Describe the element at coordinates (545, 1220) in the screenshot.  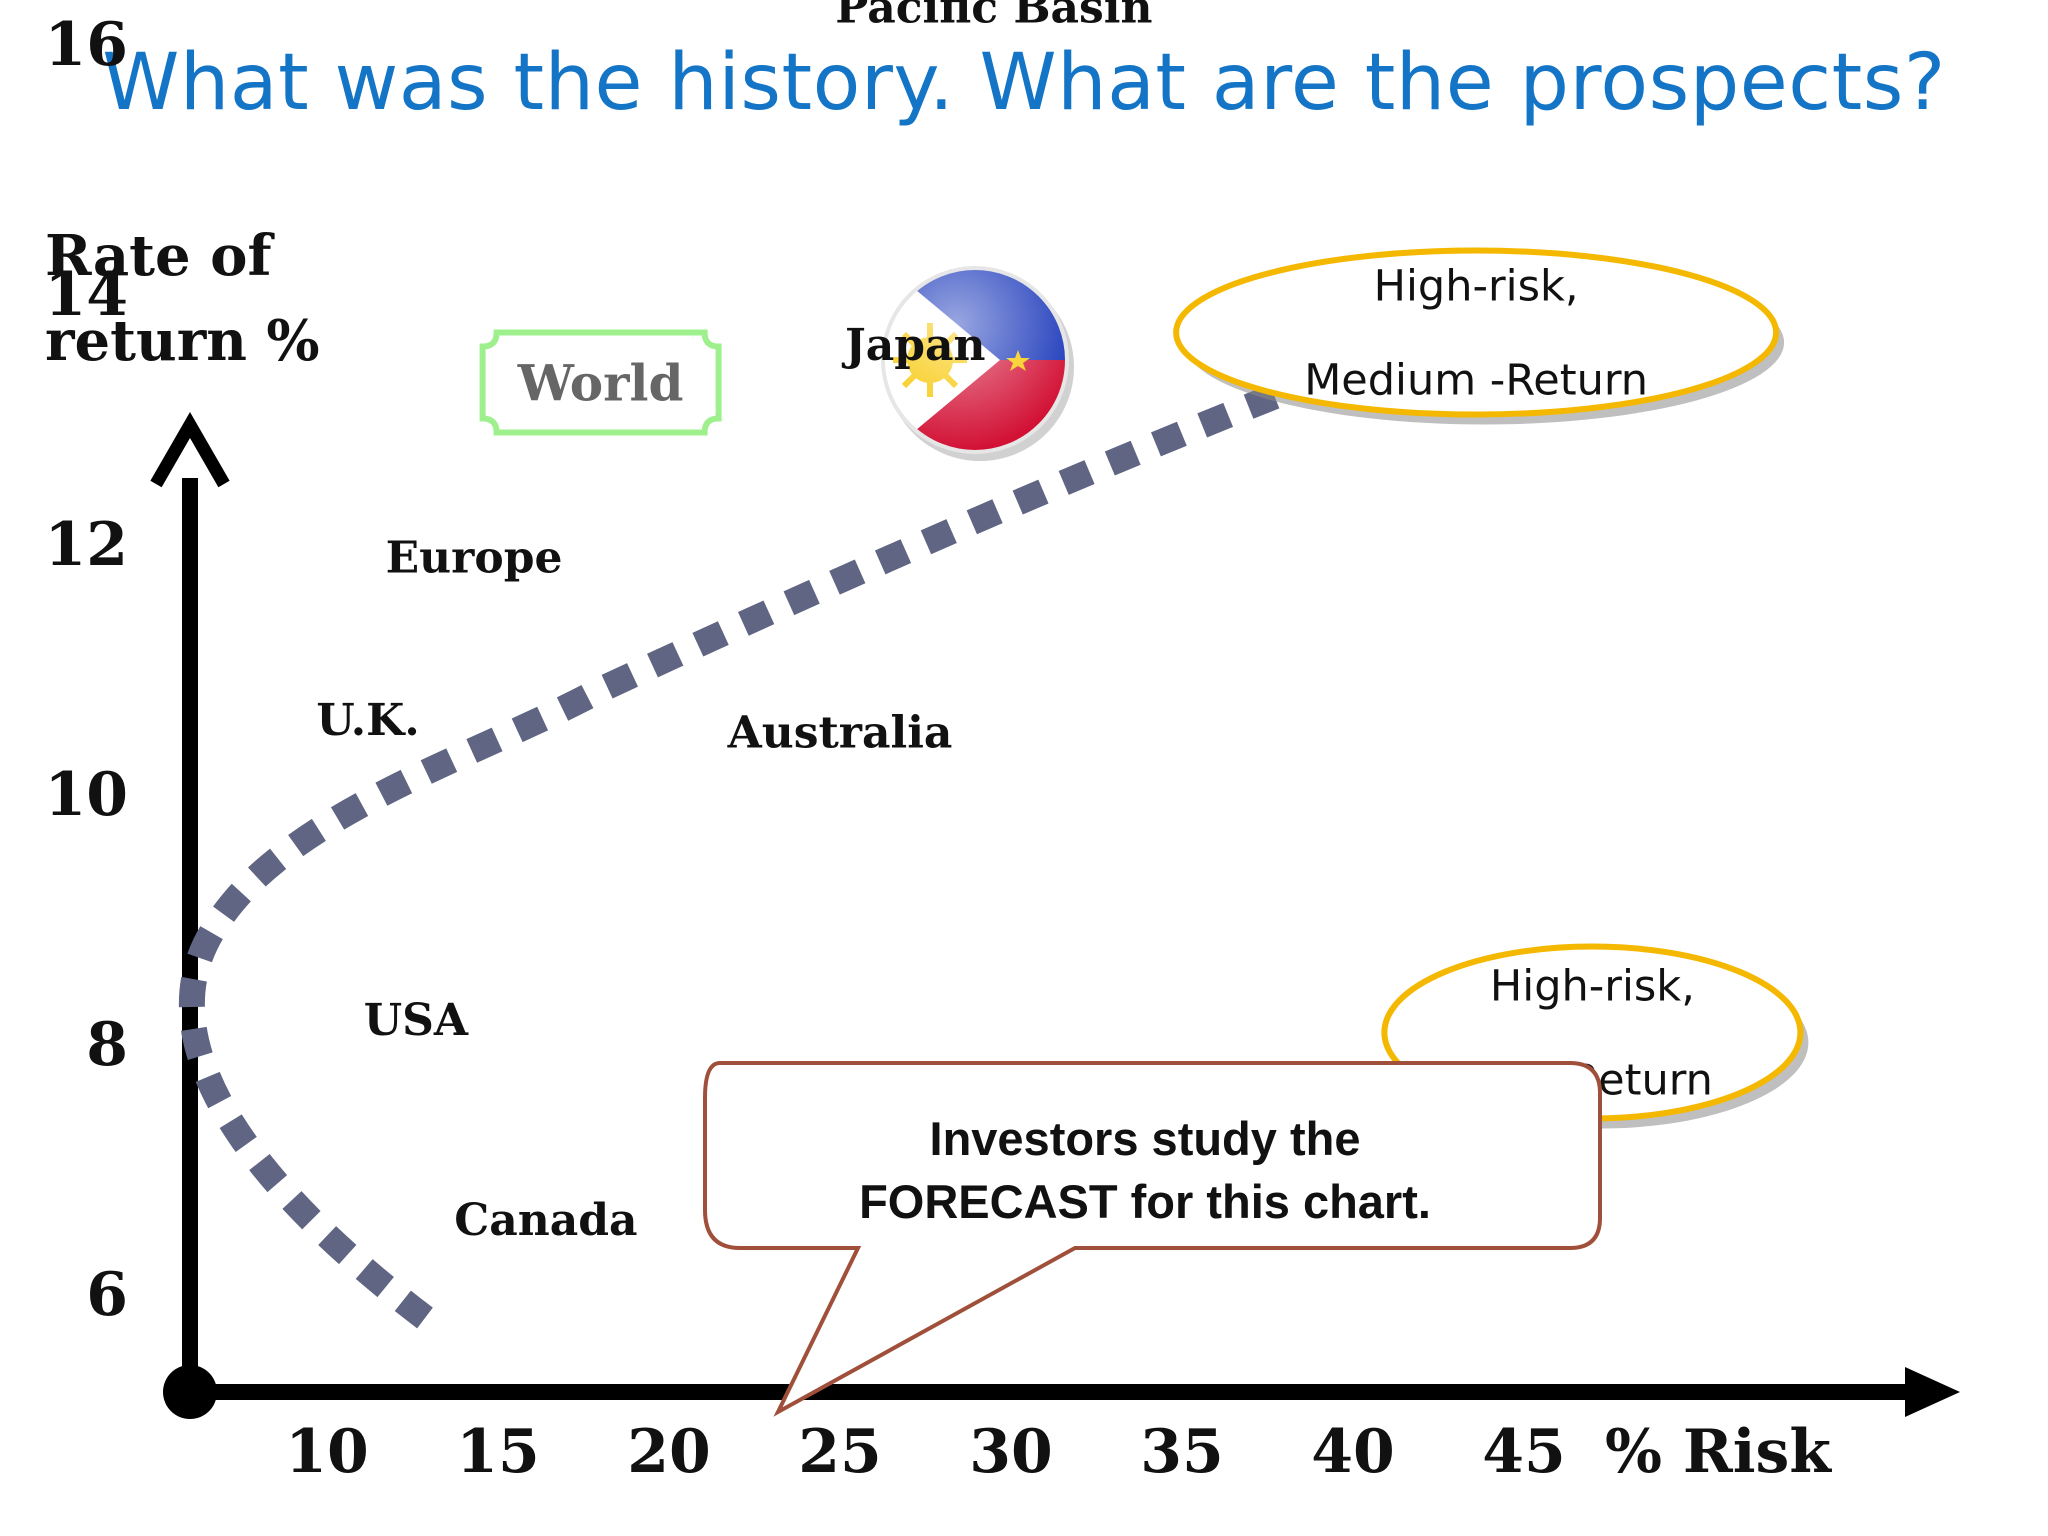
I see `country-point-label: Canada` at that location.